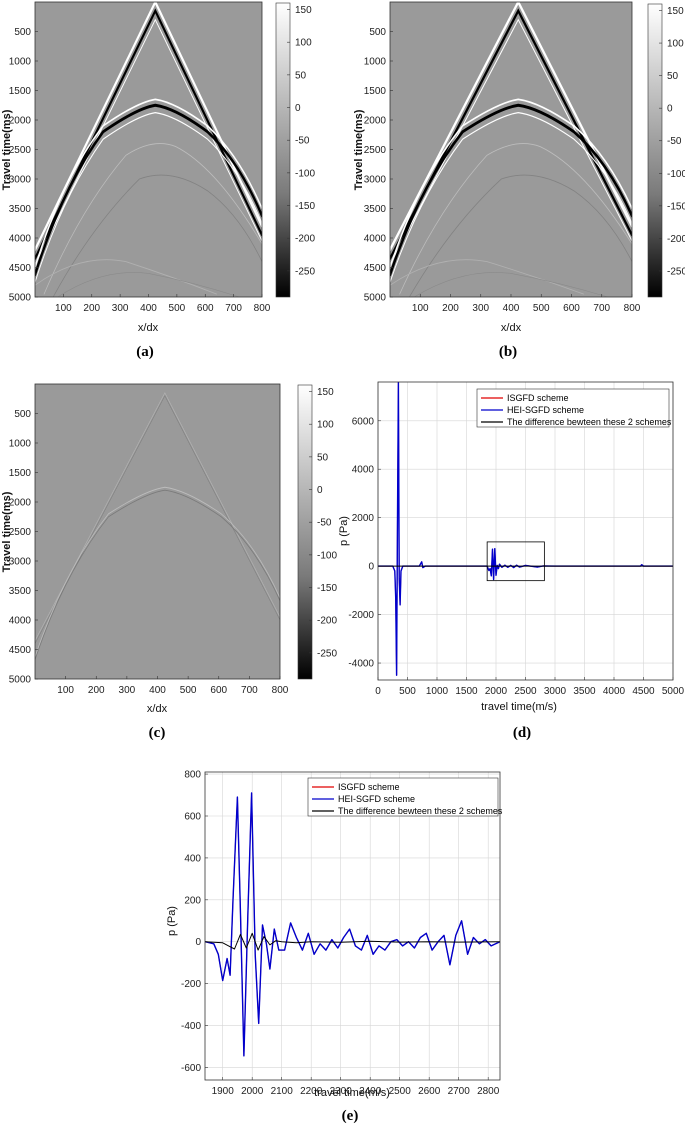 Image resolution: width=685 pixels, height=1127 pixels. What do you see at coordinates (538, 398) in the screenshot?
I see `legend-entry: ISGFD scheme` at bounding box center [538, 398].